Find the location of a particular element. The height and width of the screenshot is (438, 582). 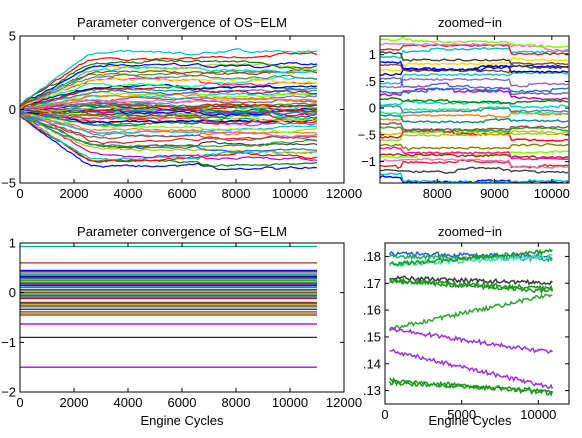

y-tick-label: .13 is located at coordinates (372, 390).